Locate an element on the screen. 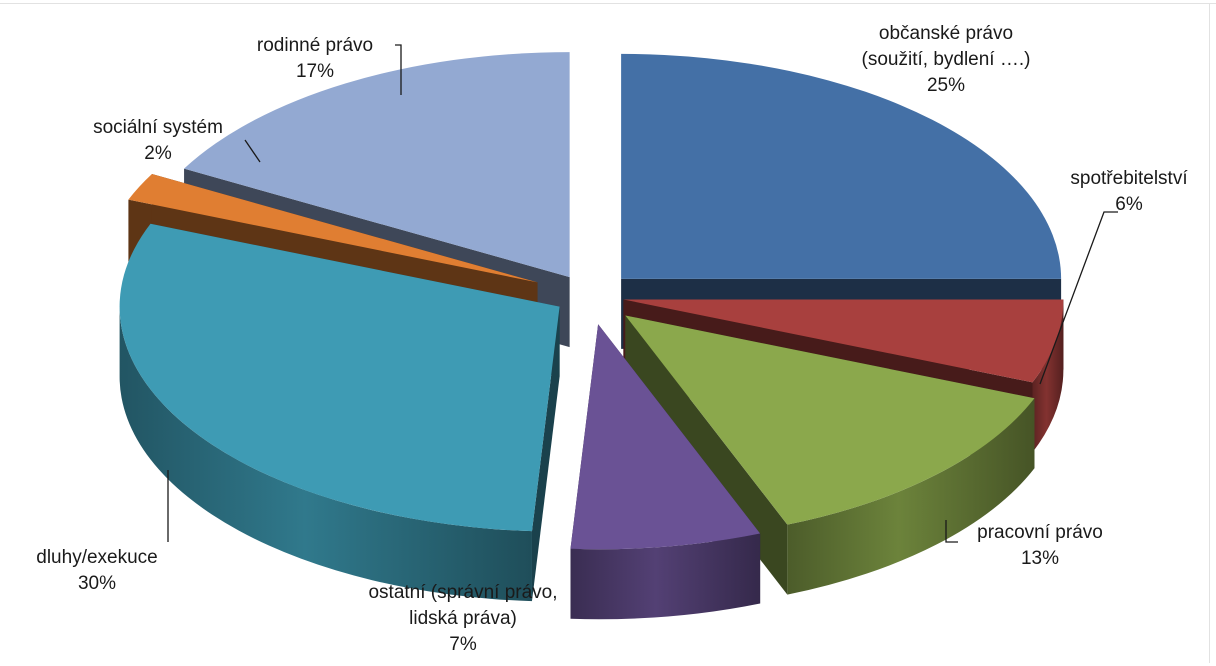 This screenshot has width=1216, height=666. slice-category-label: ostatní (správní právo, is located at coordinates (463, 592).